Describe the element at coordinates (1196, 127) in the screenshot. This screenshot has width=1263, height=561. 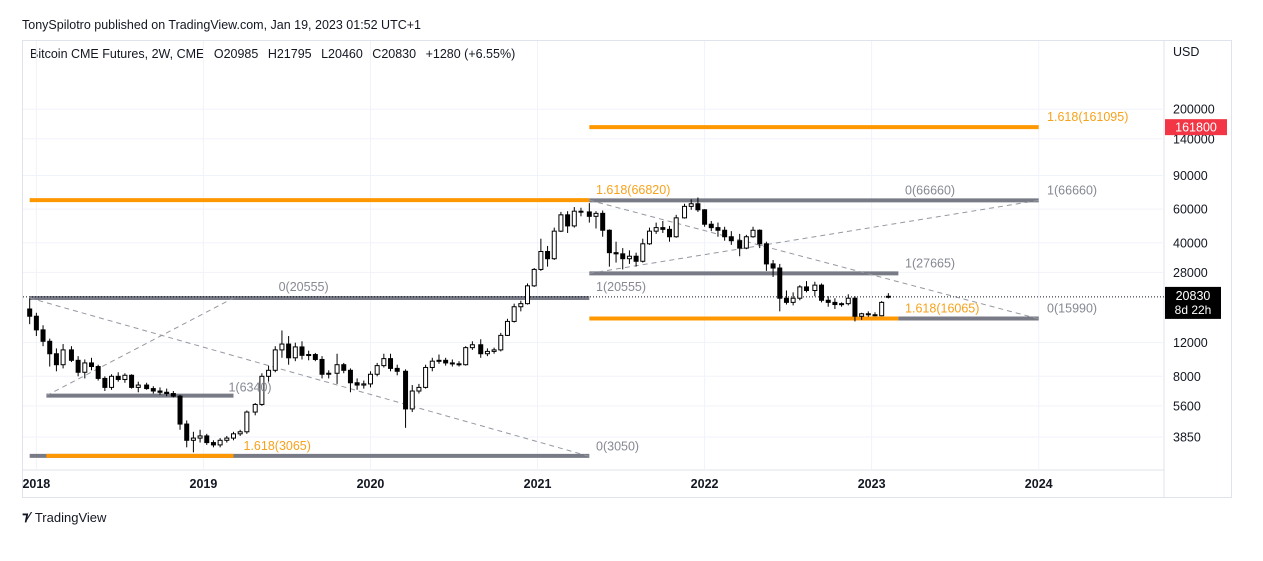
I see `target-price-badge` at that location.